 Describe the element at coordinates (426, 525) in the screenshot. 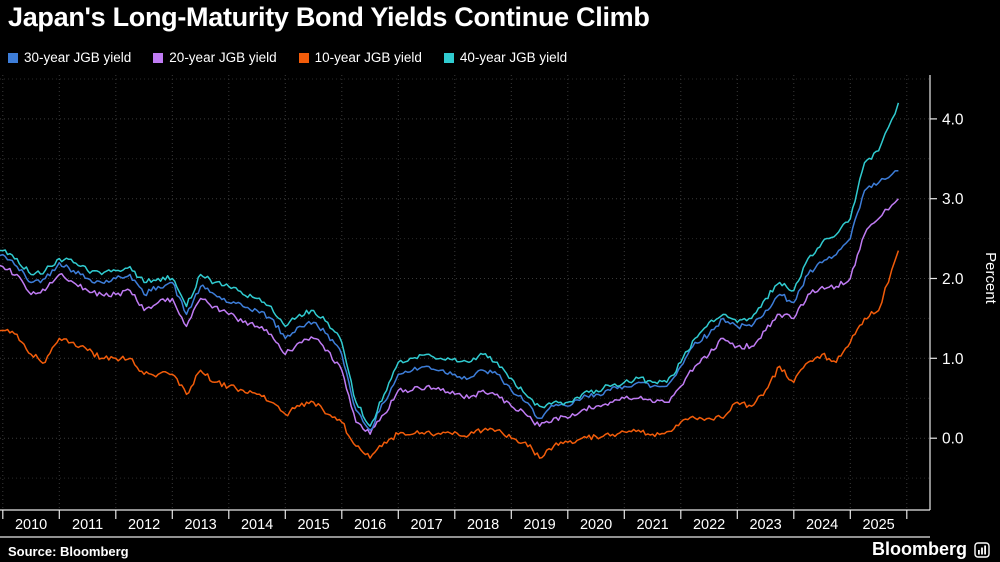

I see `x-axis-tick-label: 2017` at that location.